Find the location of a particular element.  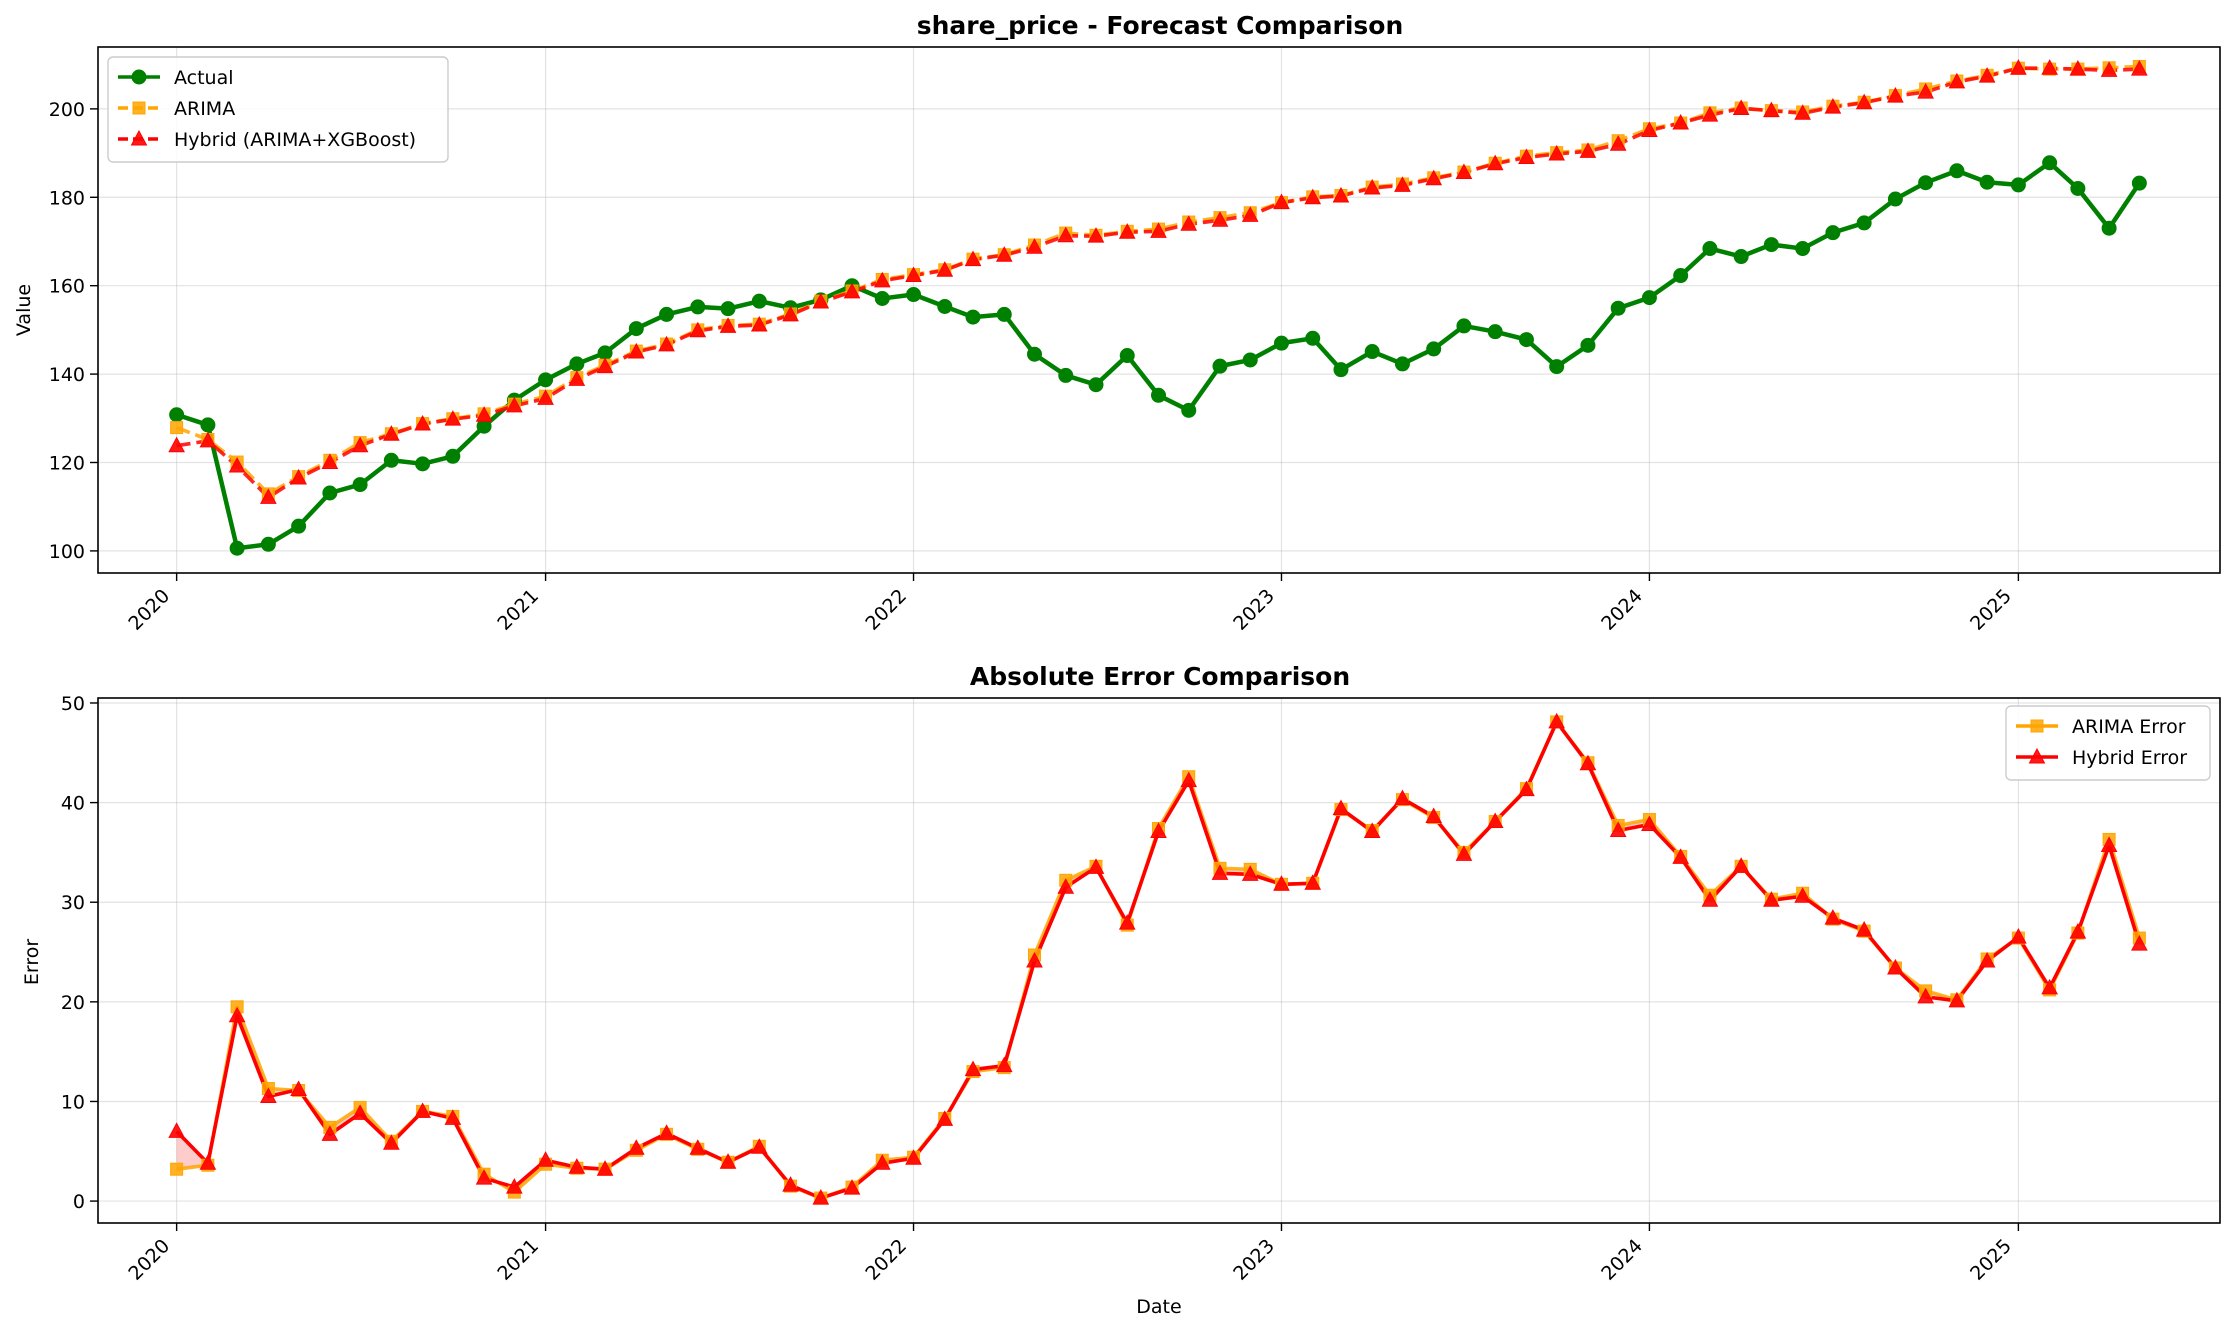

y-tick-label: 30 is located at coordinates (73, 903).